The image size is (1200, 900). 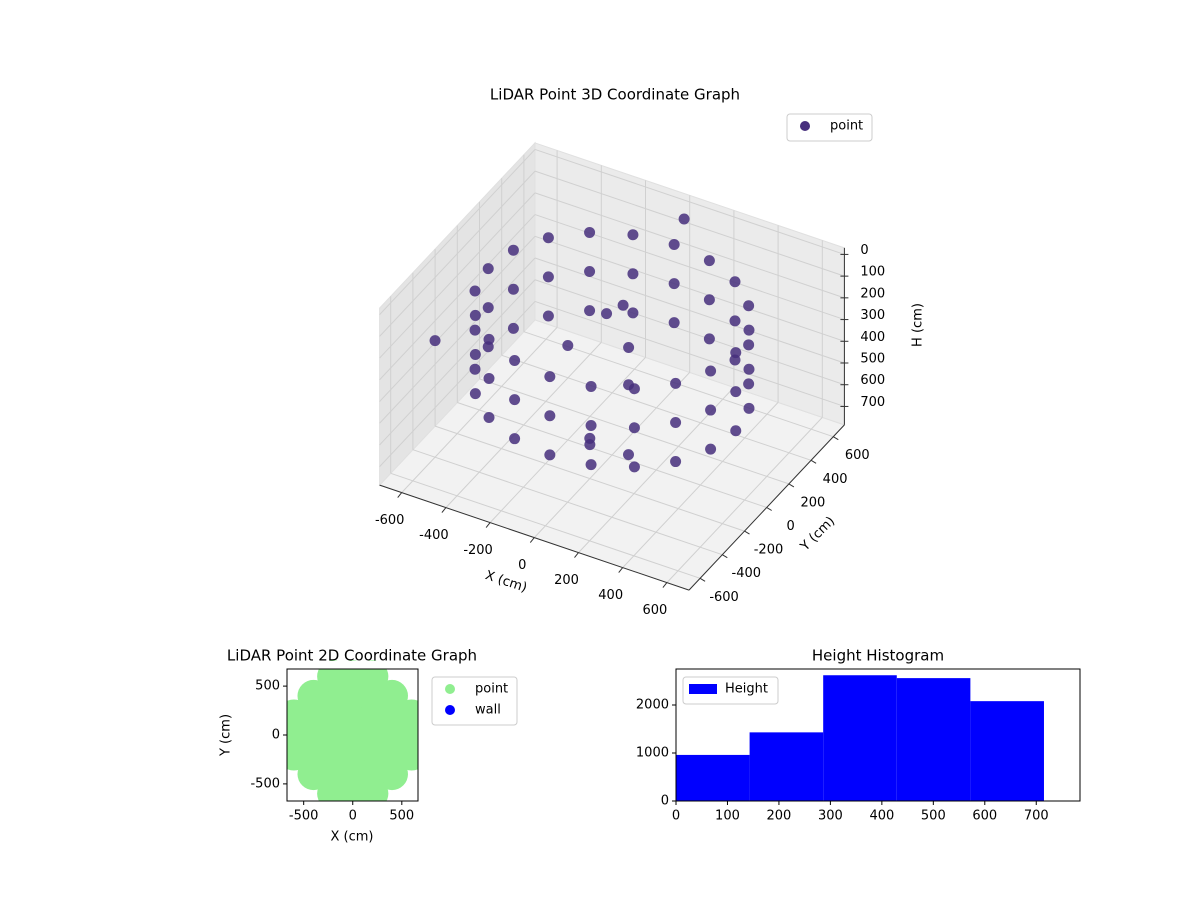 I want to click on legend-label: Height, so click(x=746, y=689).